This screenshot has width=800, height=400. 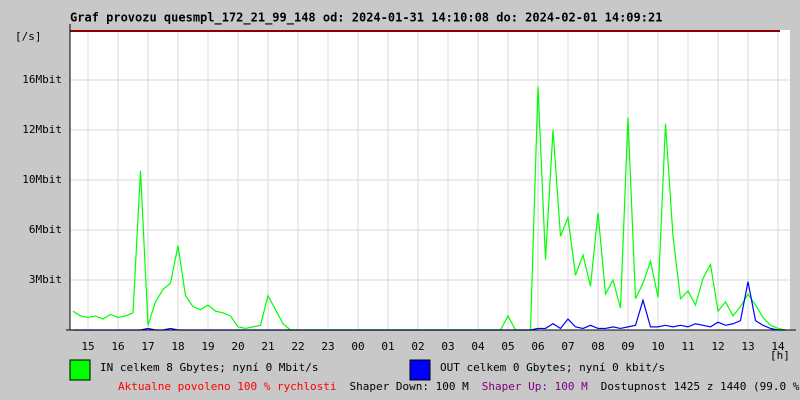 I want to click on x-tick-label: 11, so click(x=687, y=346).